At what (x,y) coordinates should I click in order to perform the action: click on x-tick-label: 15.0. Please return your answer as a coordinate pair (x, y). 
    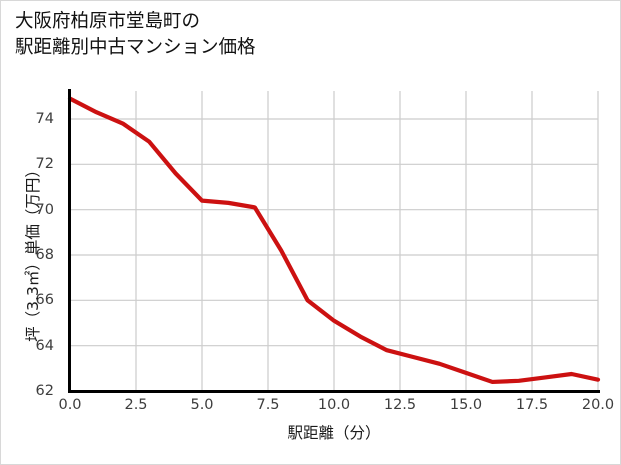
    Looking at the image, I should click on (466, 405).